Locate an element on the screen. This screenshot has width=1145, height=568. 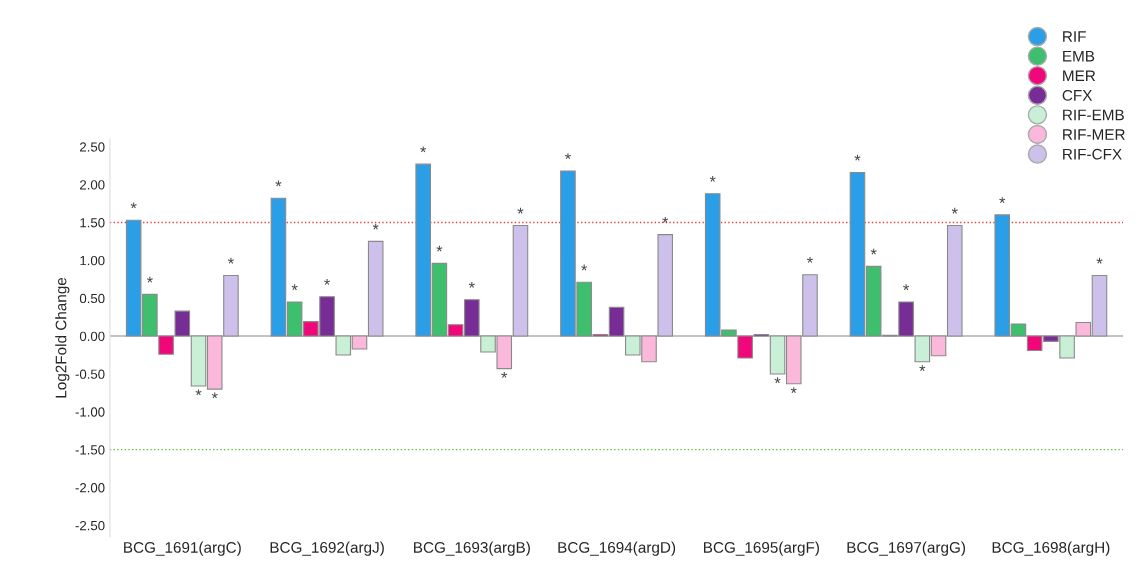
y-tick-label: -2.50 is located at coordinates (90, 525).